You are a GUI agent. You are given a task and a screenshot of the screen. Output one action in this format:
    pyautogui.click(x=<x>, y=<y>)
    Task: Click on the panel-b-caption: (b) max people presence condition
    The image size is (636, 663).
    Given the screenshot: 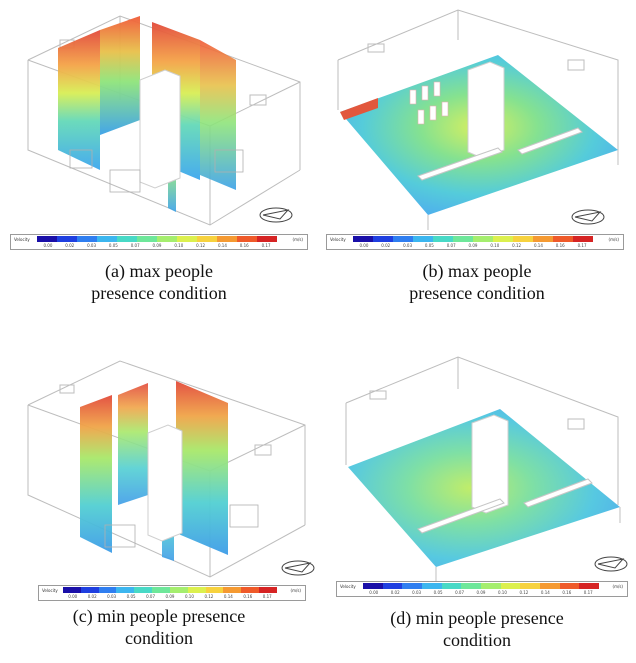 What is the action you would take?
    pyautogui.click(x=477, y=282)
    